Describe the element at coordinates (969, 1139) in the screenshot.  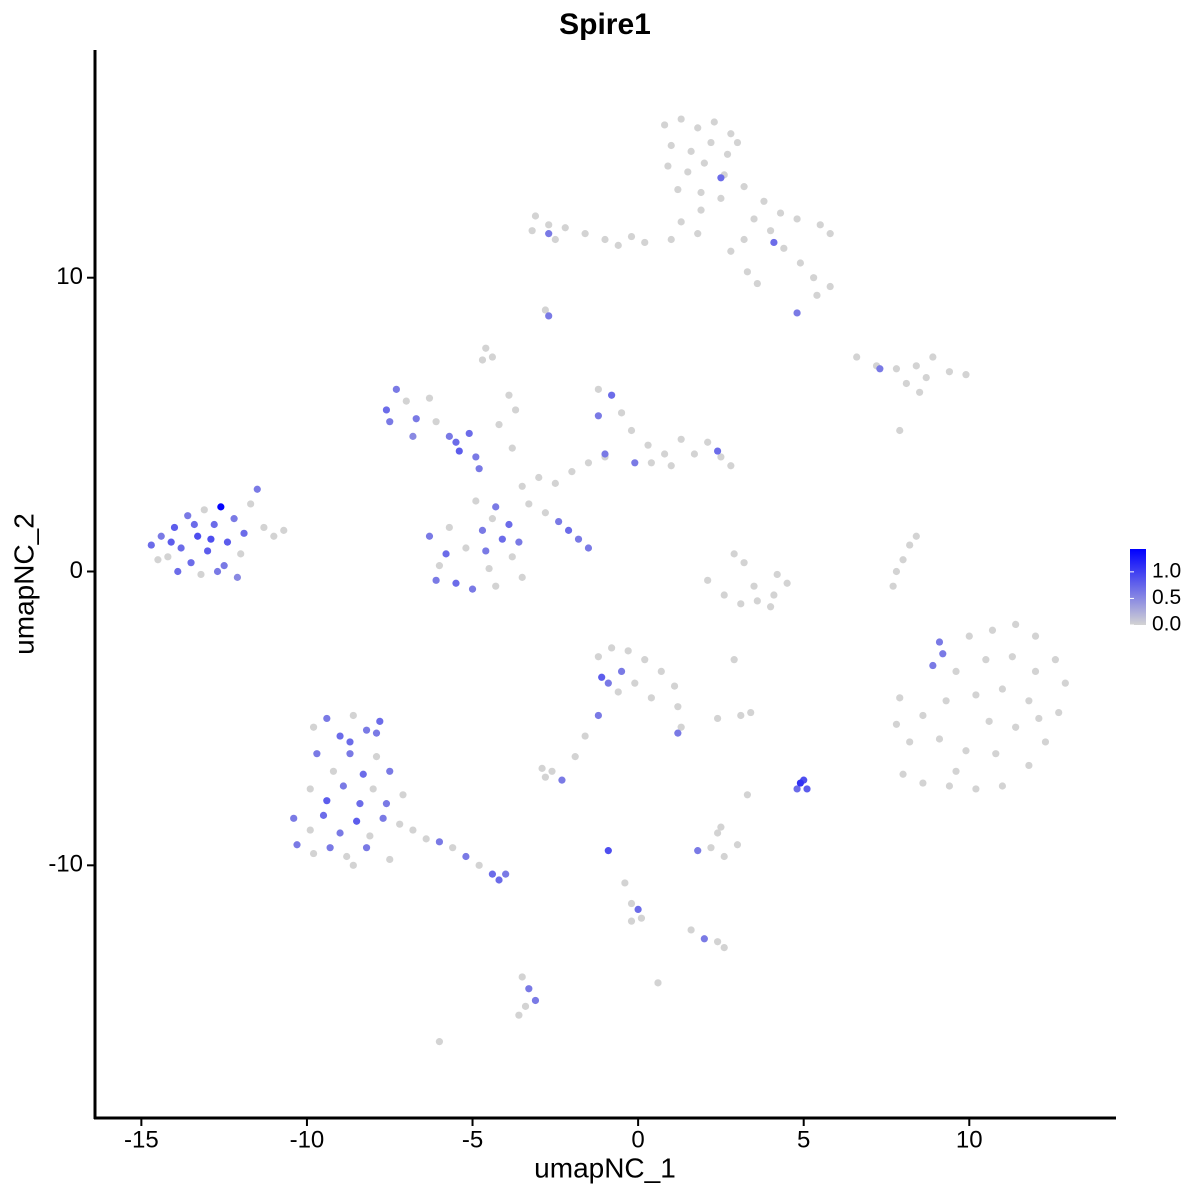
I see `x-tick-label: 10` at that location.